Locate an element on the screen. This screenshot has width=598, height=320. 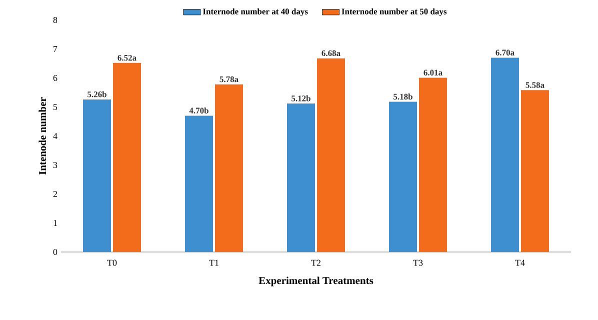
x-axis-title: Experimental Treatments is located at coordinates (316, 281).